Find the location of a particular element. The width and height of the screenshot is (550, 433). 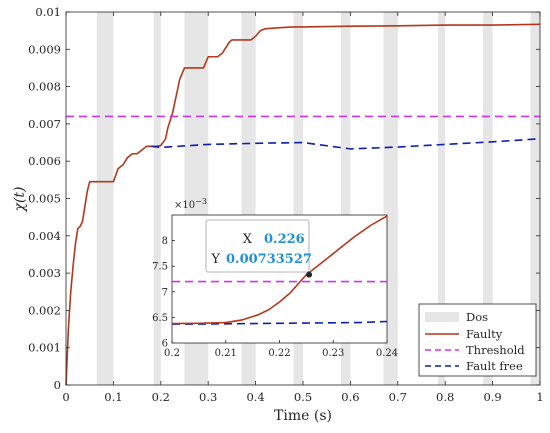

legend: Dos Faulty Threshold Fault free is located at coordinates (477, 340).